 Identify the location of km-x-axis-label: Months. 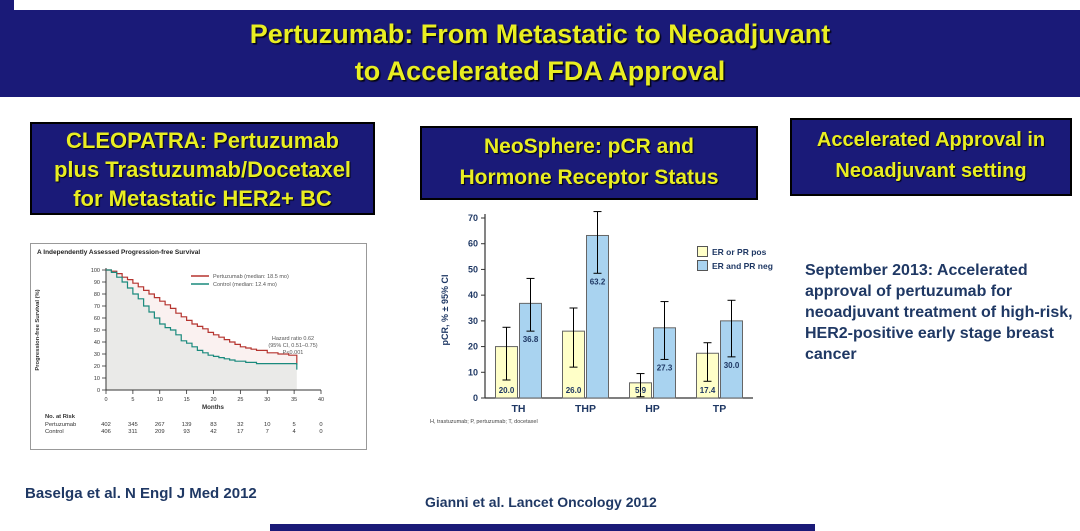
(213, 407).